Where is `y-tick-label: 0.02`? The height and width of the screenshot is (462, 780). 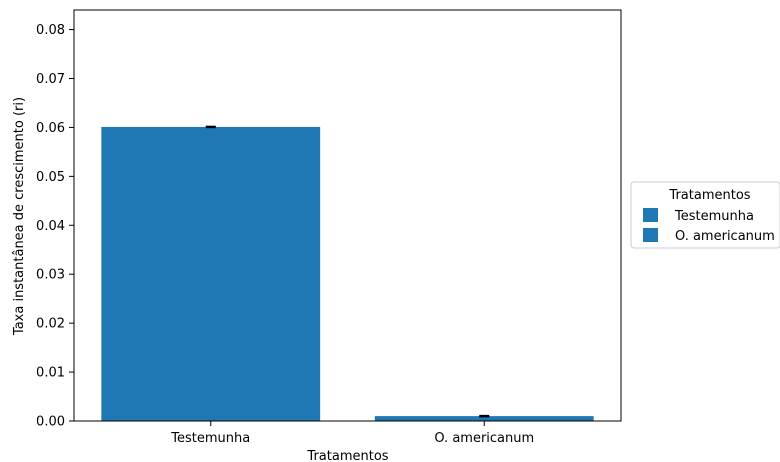
y-tick-label: 0.02 is located at coordinates (50, 324).